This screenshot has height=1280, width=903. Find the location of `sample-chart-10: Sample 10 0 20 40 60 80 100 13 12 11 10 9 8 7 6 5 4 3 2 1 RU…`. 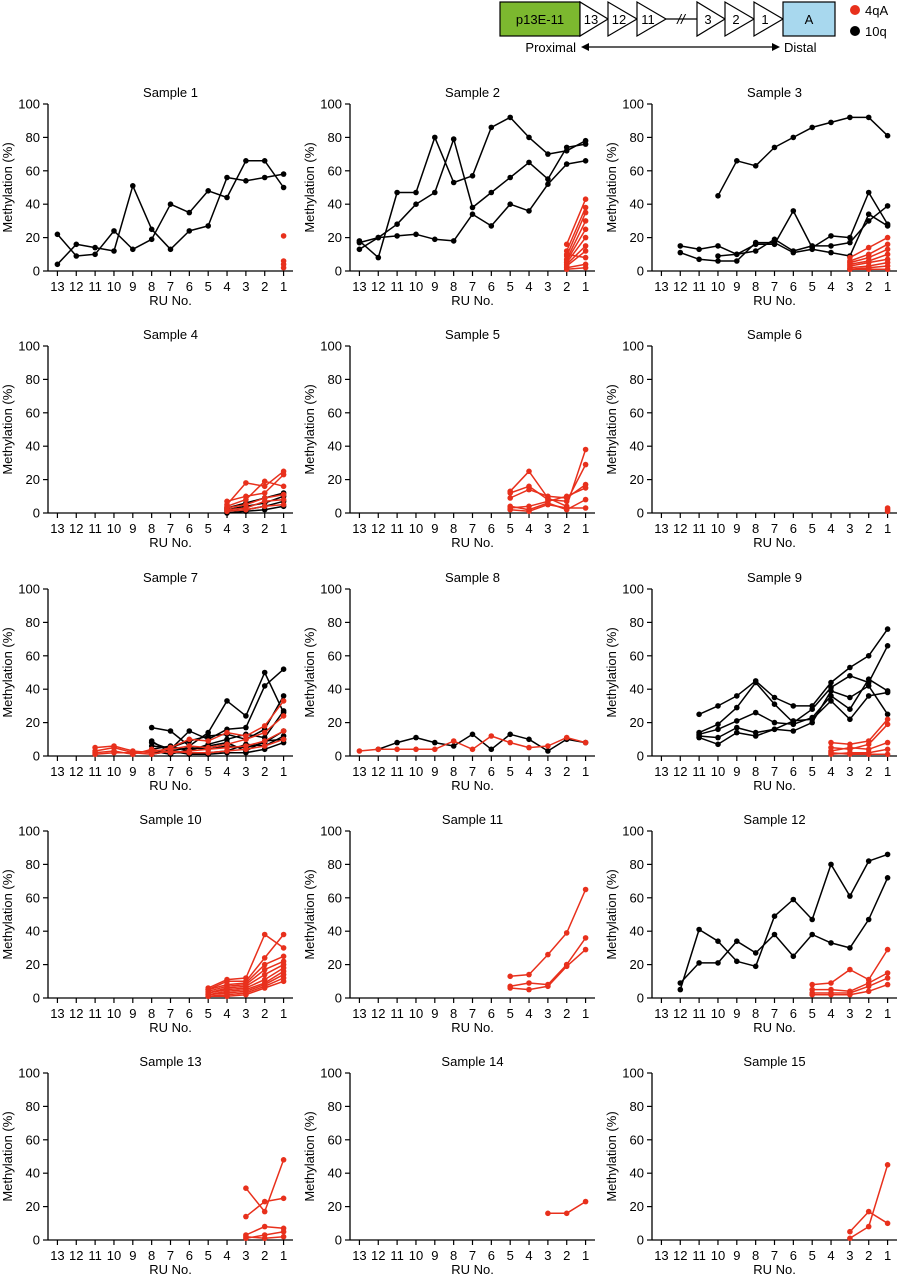

sample-chart-10: Sample 10 0 20 40 60 80 100 13 12 11 10 9 8 7 6 5 4 3 2 1 RU… is located at coordinates (146, 923).